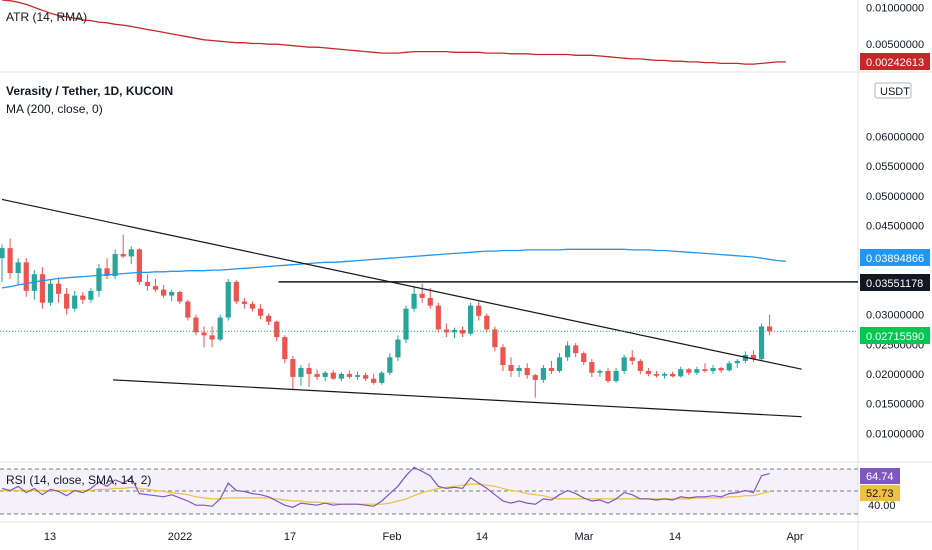  Describe the element at coordinates (895, 405) in the screenshot. I see `price-tick-label: 0.01500000` at that location.